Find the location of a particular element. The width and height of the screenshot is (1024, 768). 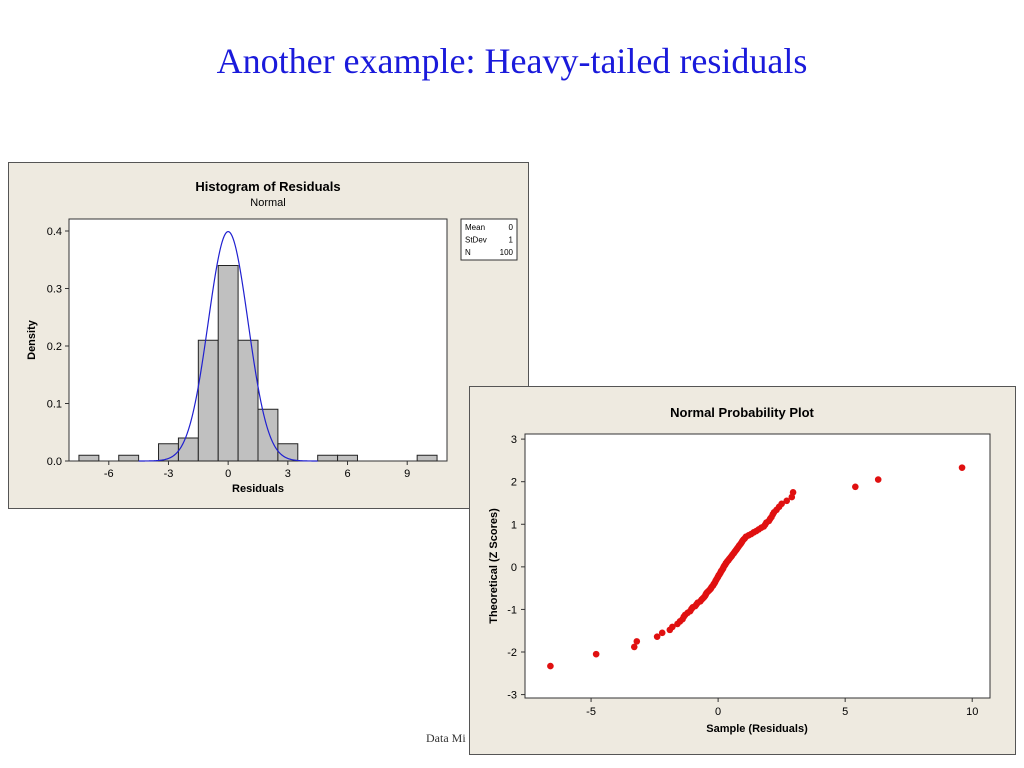

x-tick-label: -5 is located at coordinates (591, 712).